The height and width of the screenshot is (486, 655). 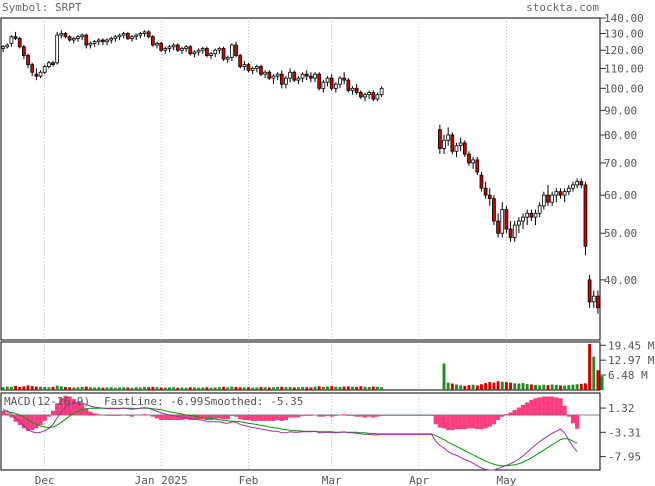 I want to click on price-tick-label: 60.00, so click(x=620, y=195).